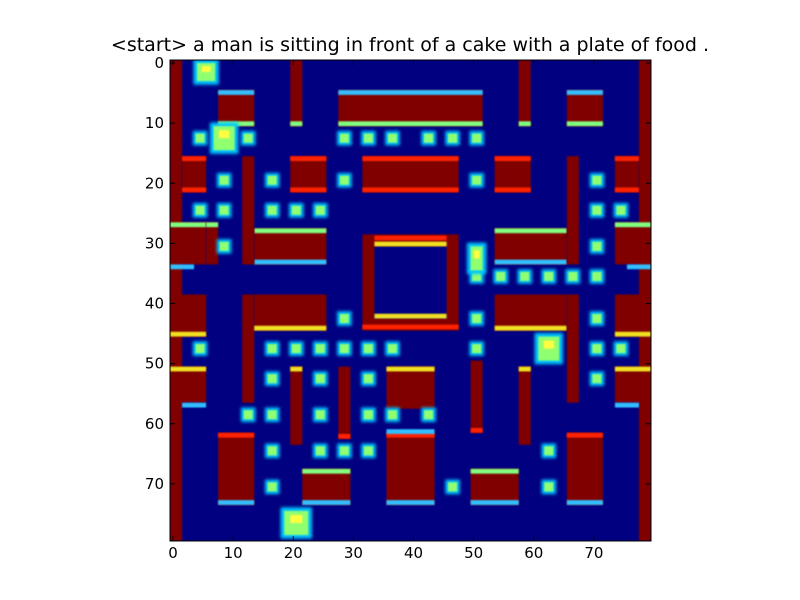  I want to click on y-tick-label: 30, so click(154, 243).